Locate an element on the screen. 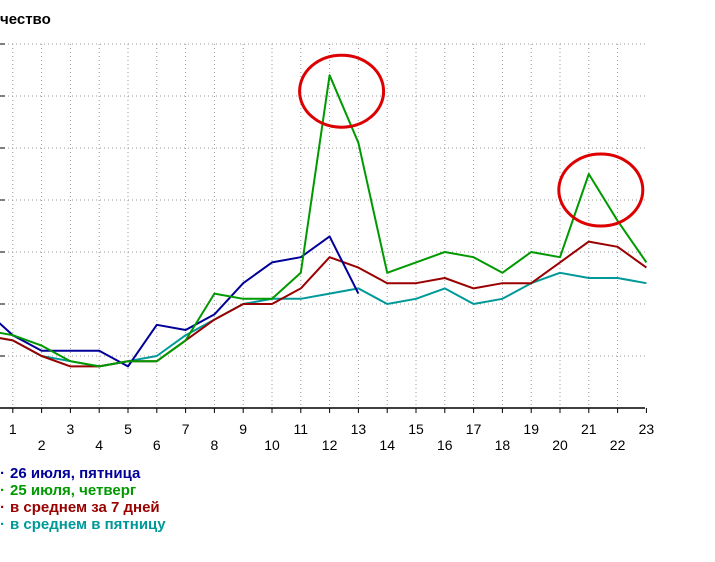  legend-item-2: · в среднем за 7 дней is located at coordinates (83, 507).